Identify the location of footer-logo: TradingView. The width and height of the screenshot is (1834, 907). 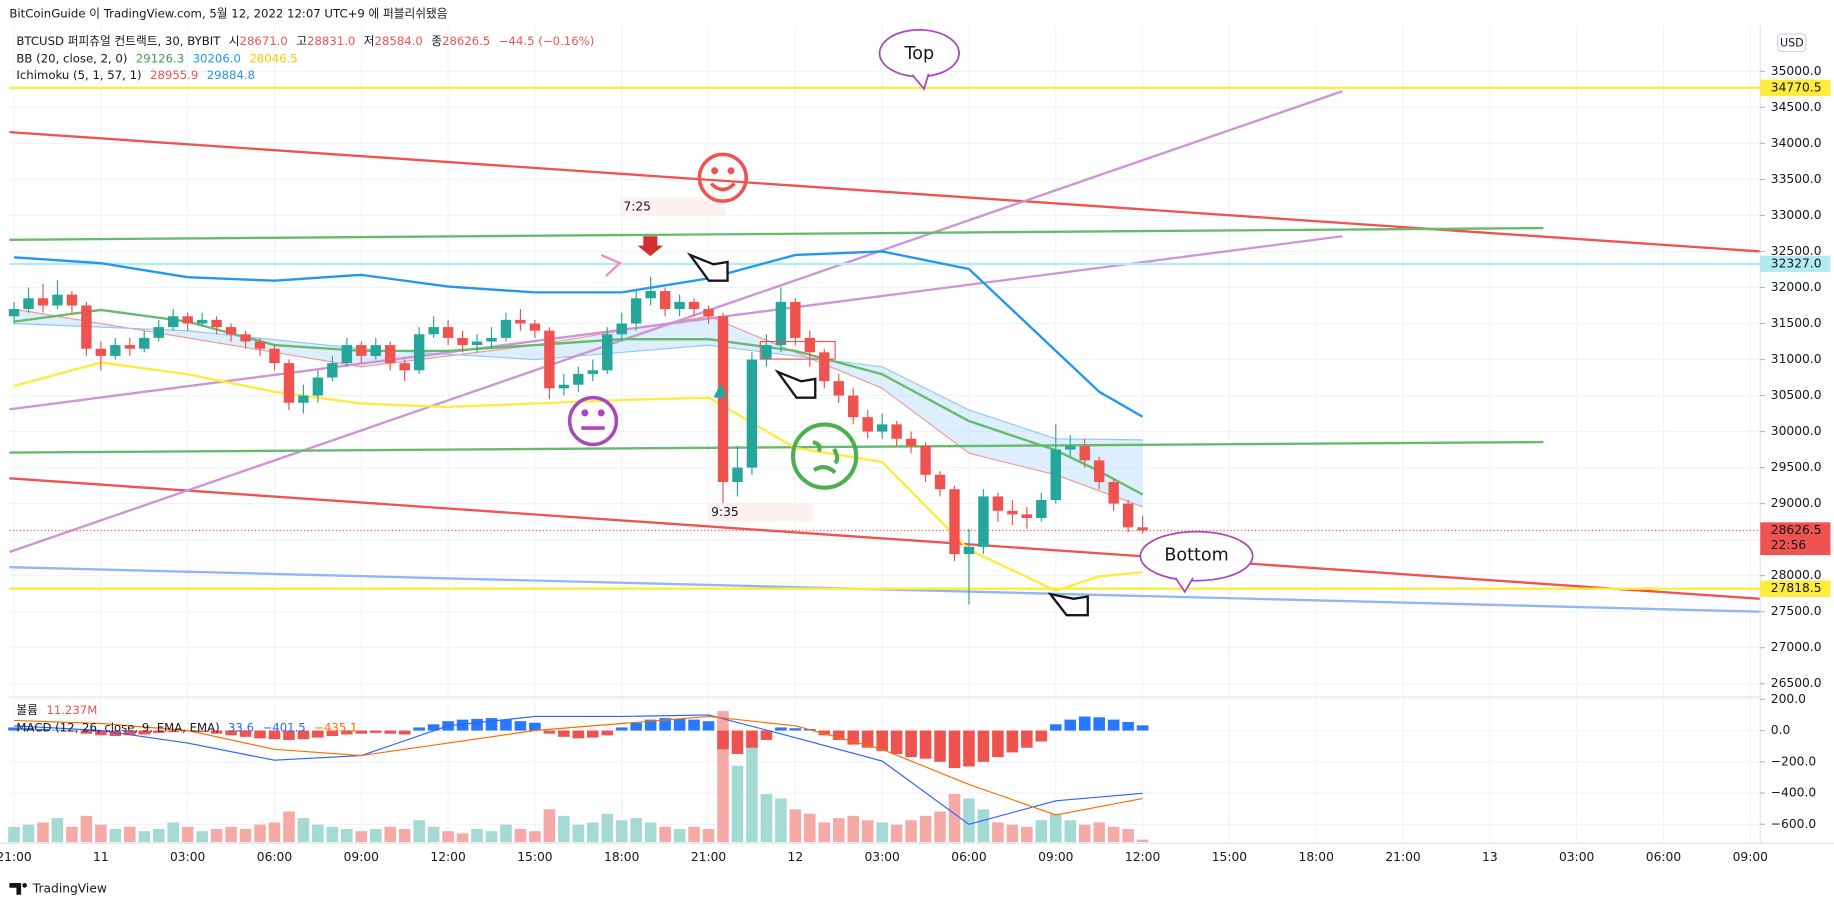
(58, 888).